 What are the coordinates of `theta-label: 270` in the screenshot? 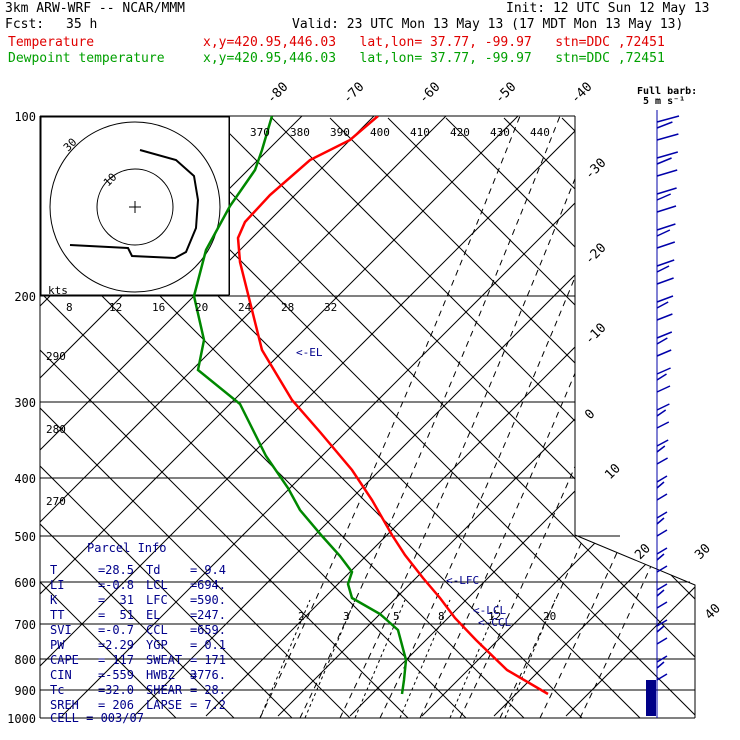 It's located at (56, 501).